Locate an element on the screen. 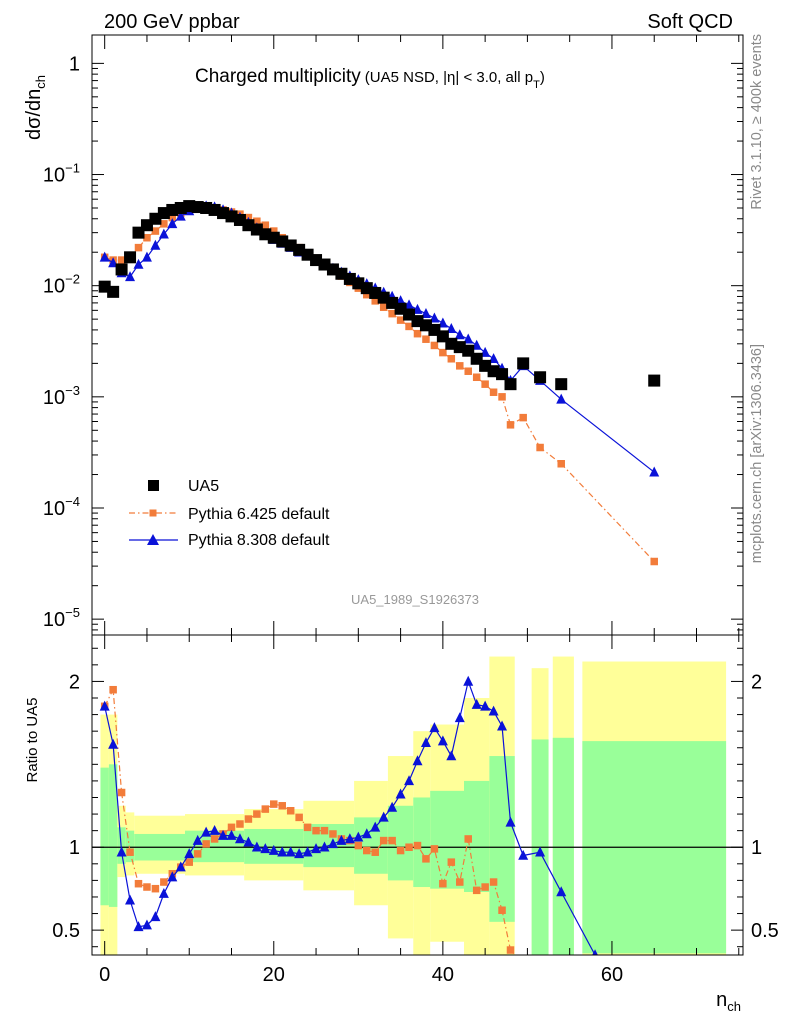  ratio-ylabel: Ratio to UA5 is located at coordinates (32, 739).